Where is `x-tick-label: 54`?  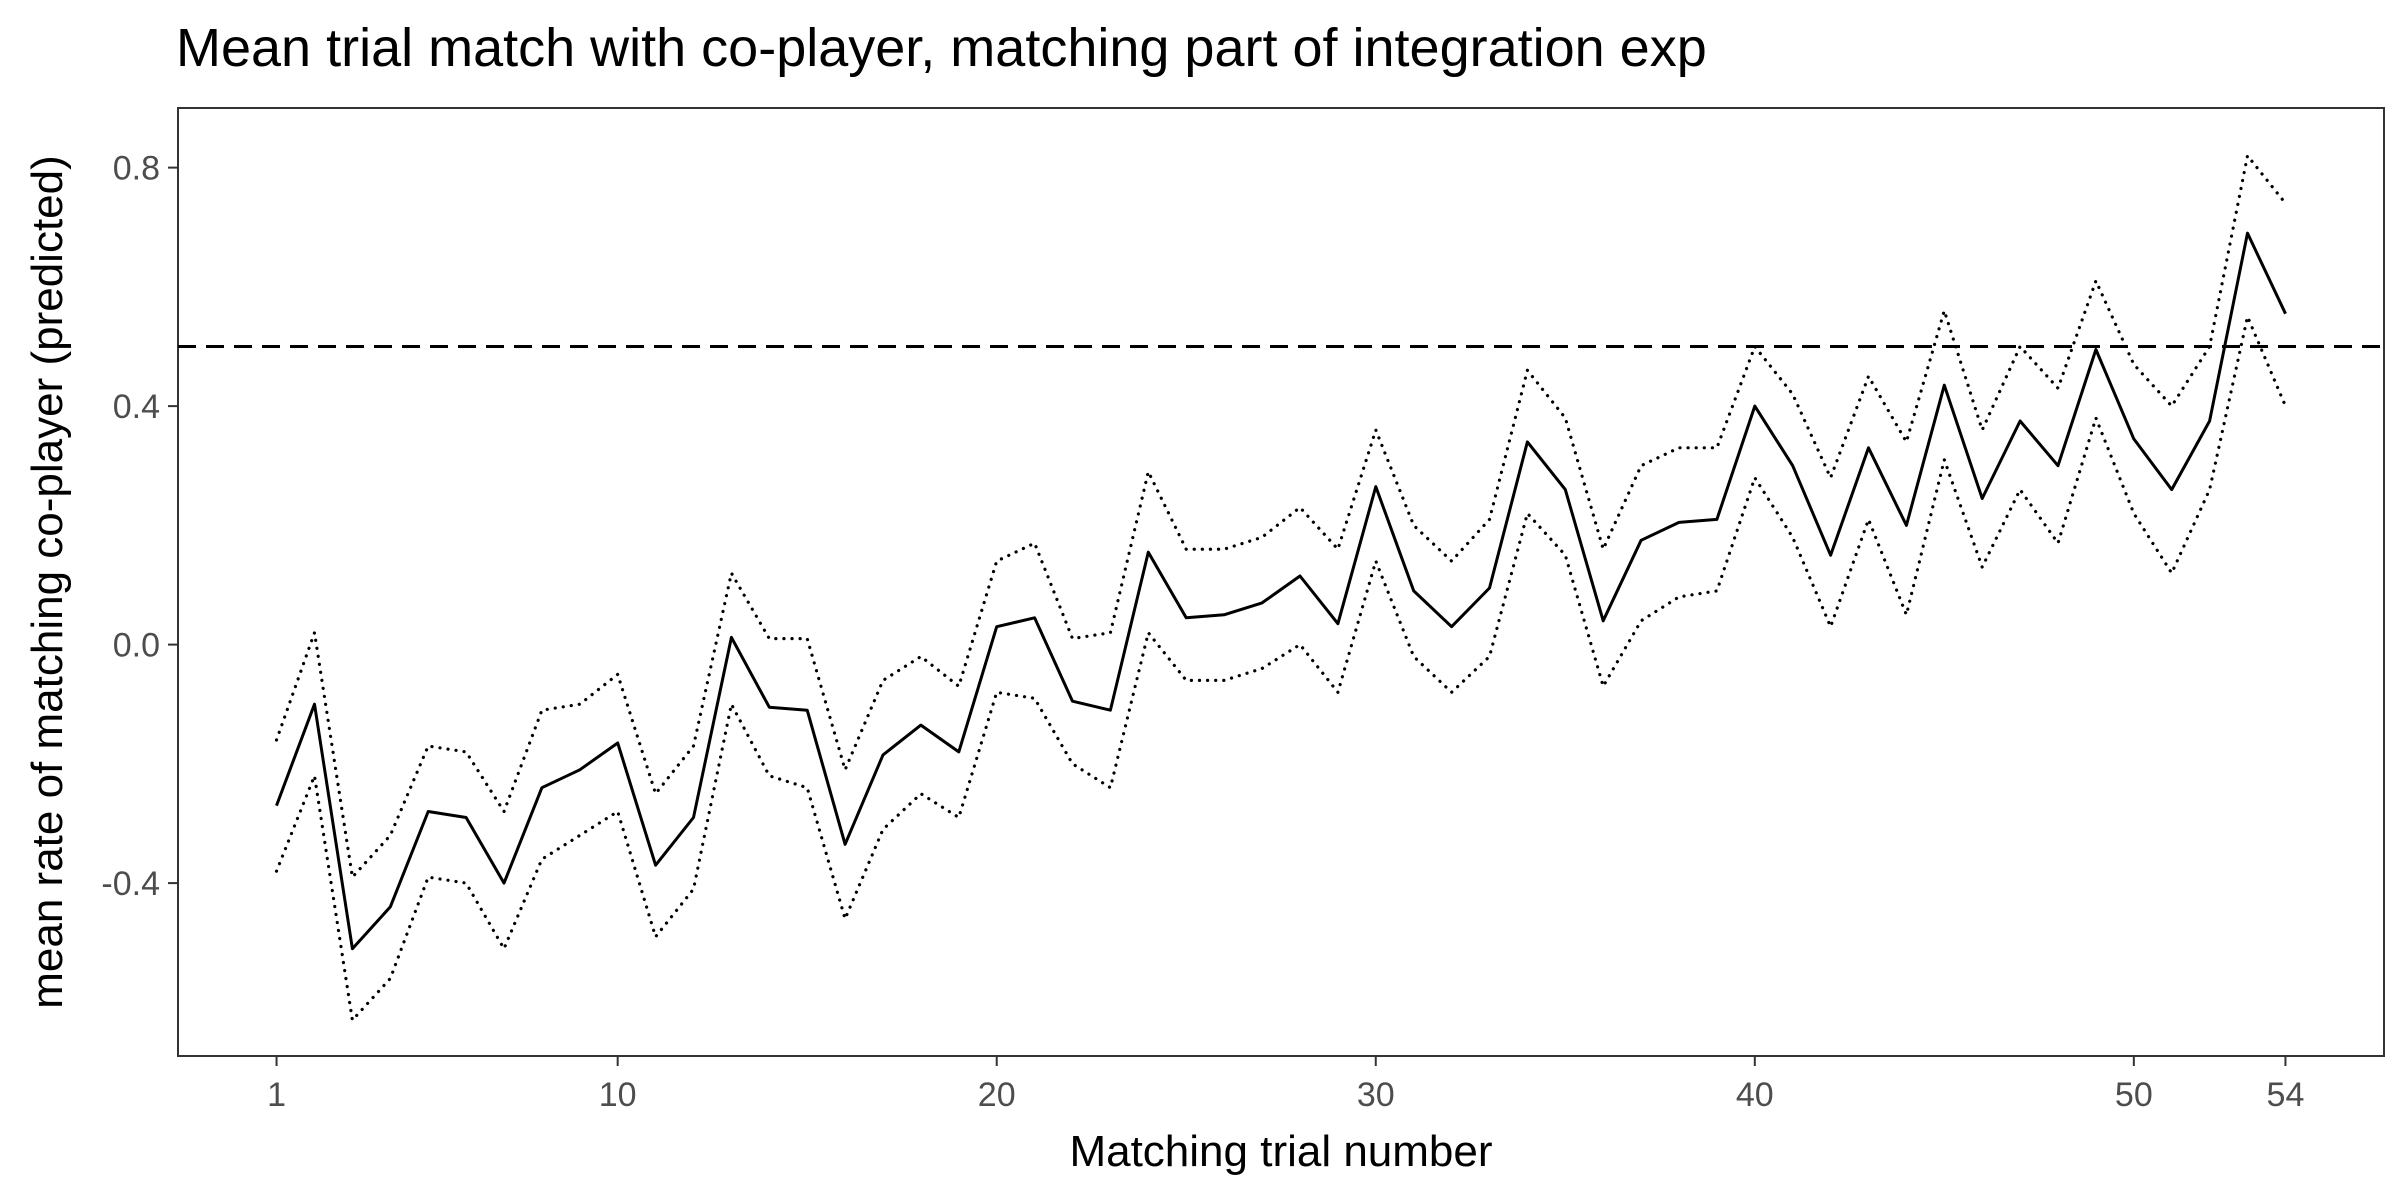
x-tick-label: 54 is located at coordinates (2286, 1095).